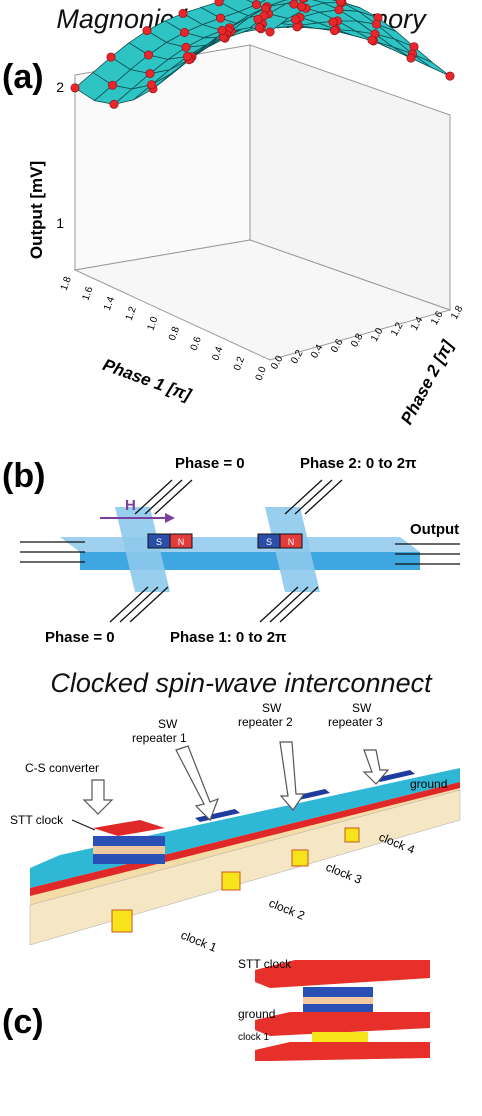 The height and width of the screenshot is (1116, 482). Describe the element at coordinates (241, 1076) in the screenshot. I see `inset-bottom: clock 1` at that location.